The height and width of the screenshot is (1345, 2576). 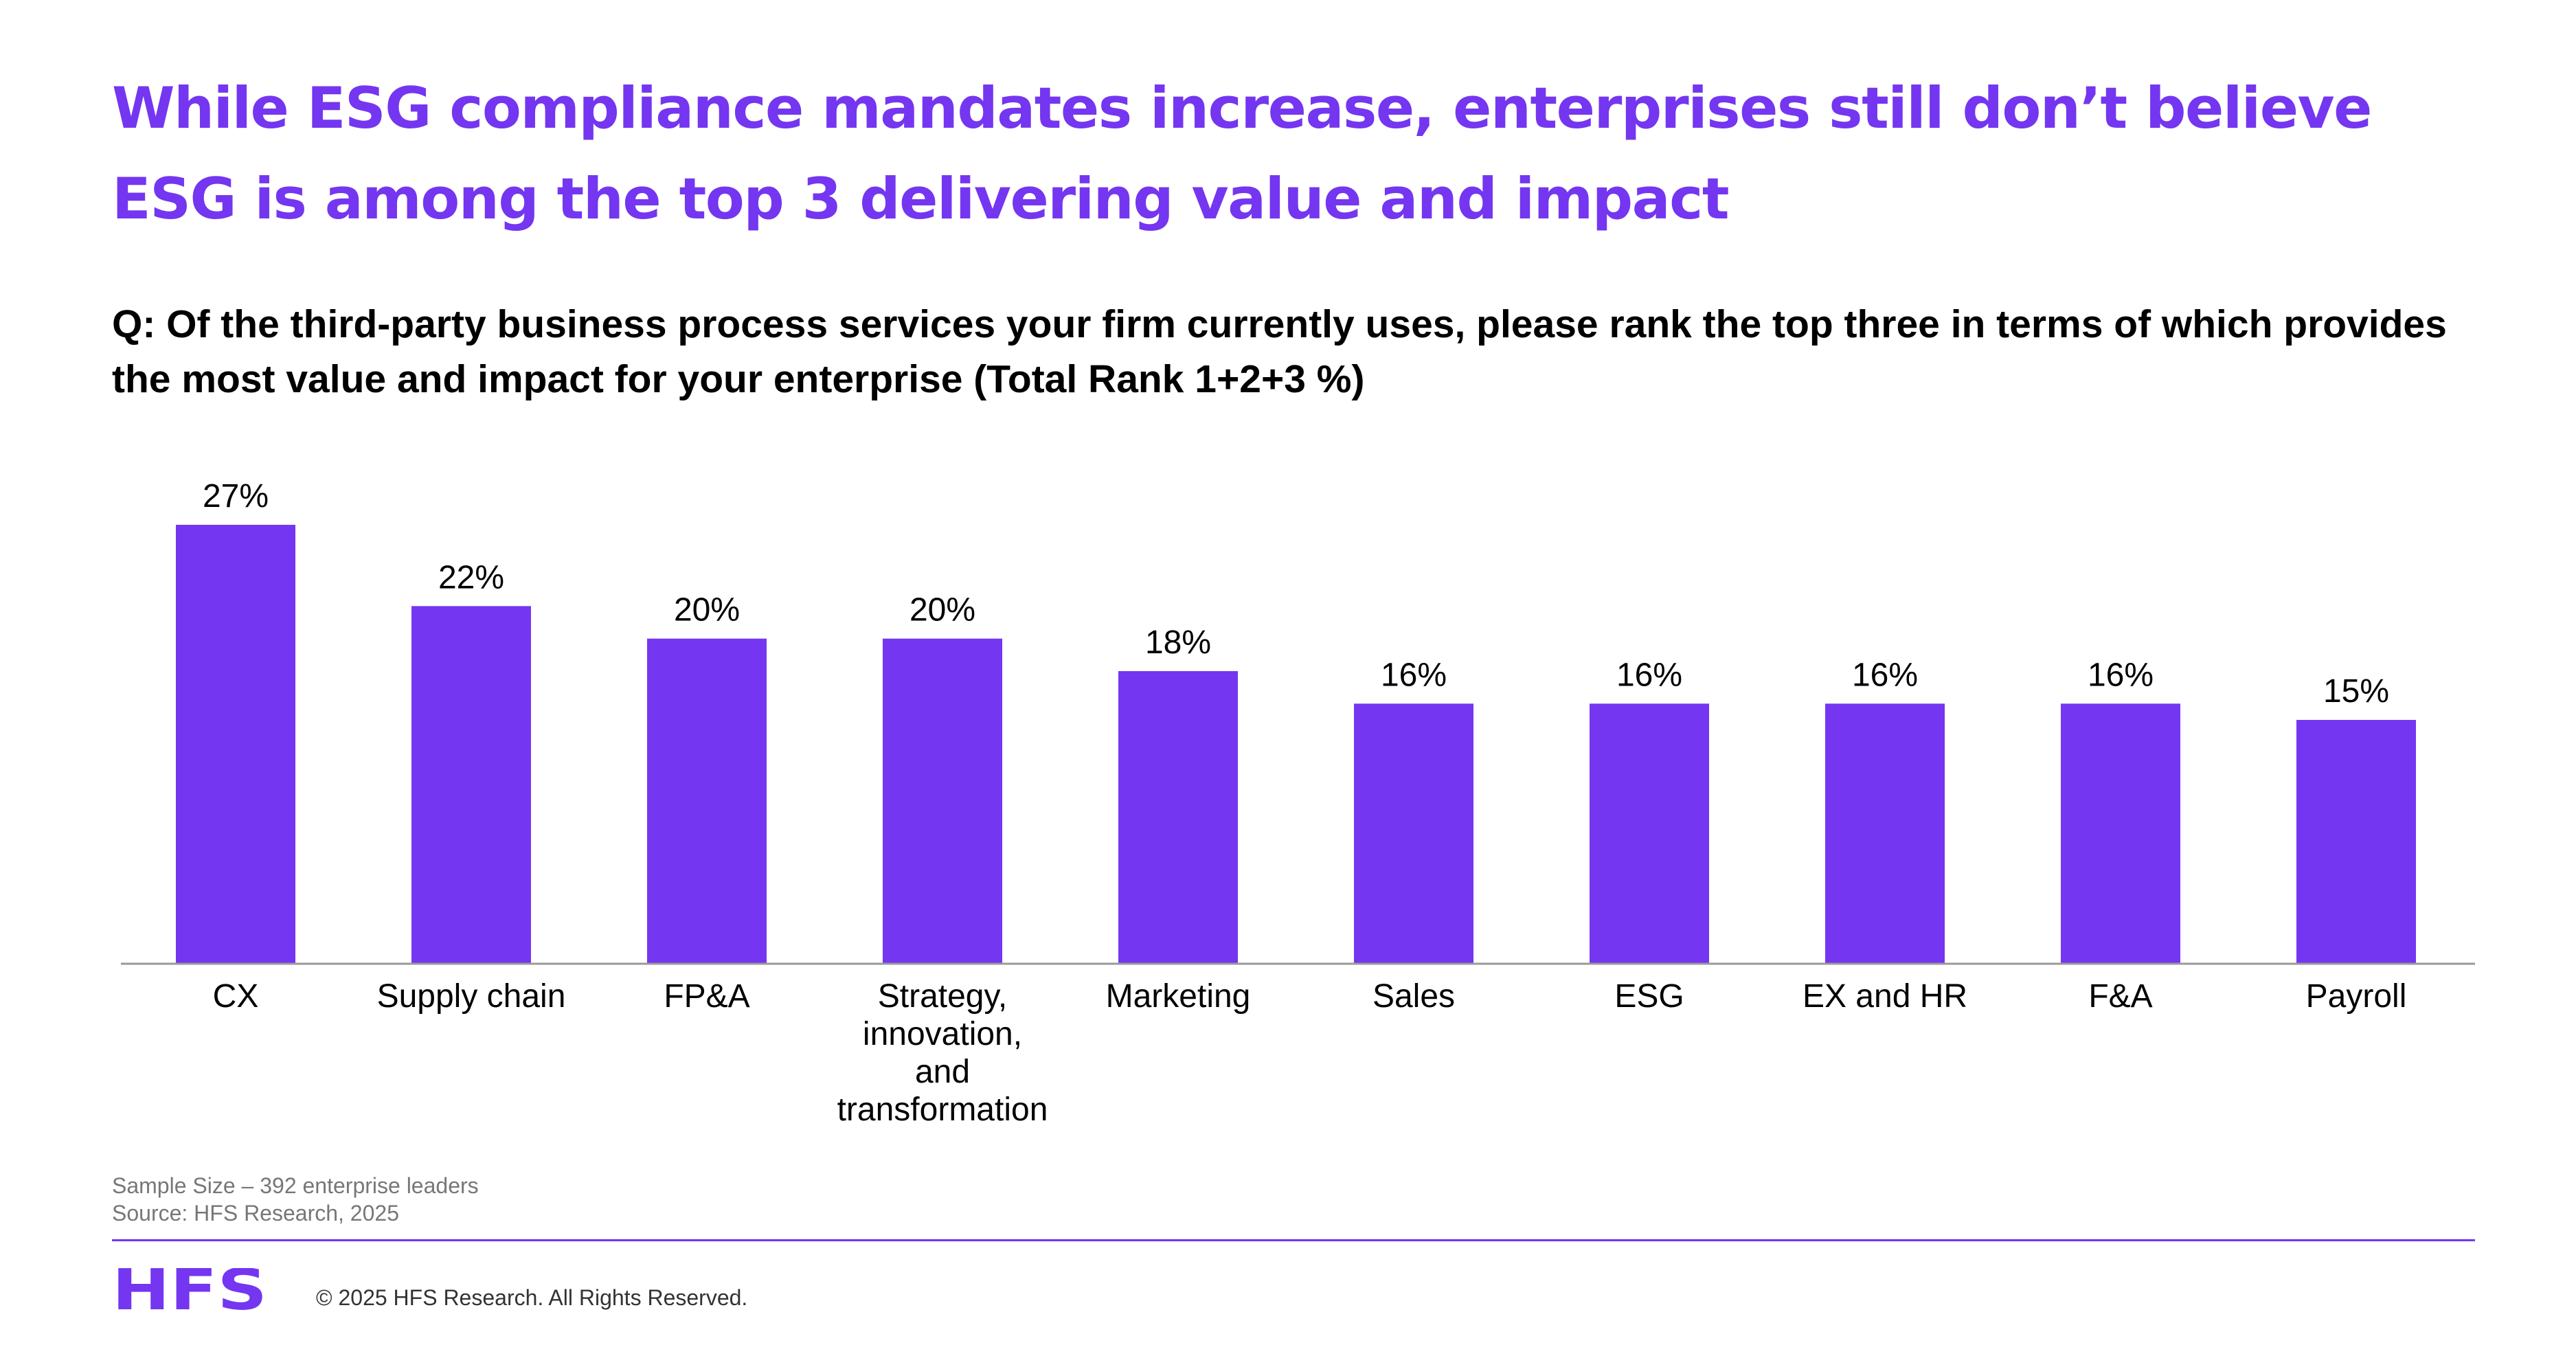 I want to click on category-label-8: EX and HR, so click(x=1885, y=996).